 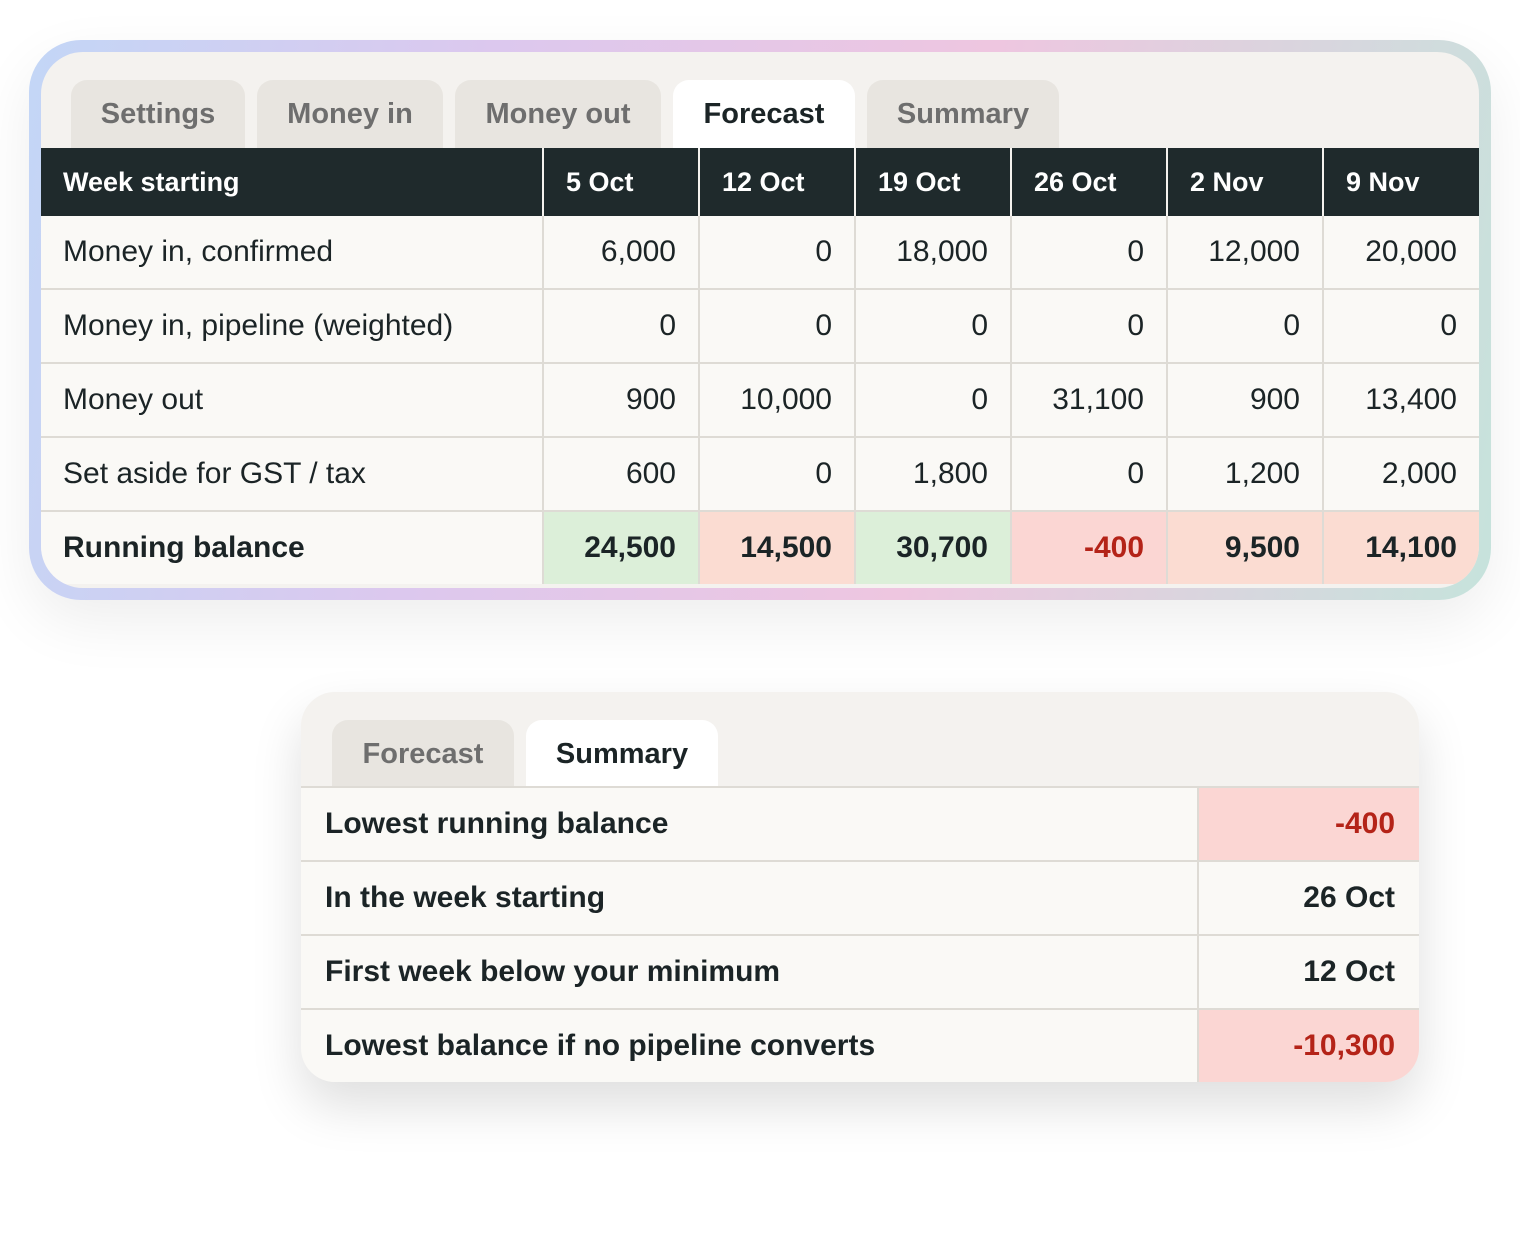 What do you see at coordinates (777, 547) in the screenshot?
I see `balance-cell: 14,500` at bounding box center [777, 547].